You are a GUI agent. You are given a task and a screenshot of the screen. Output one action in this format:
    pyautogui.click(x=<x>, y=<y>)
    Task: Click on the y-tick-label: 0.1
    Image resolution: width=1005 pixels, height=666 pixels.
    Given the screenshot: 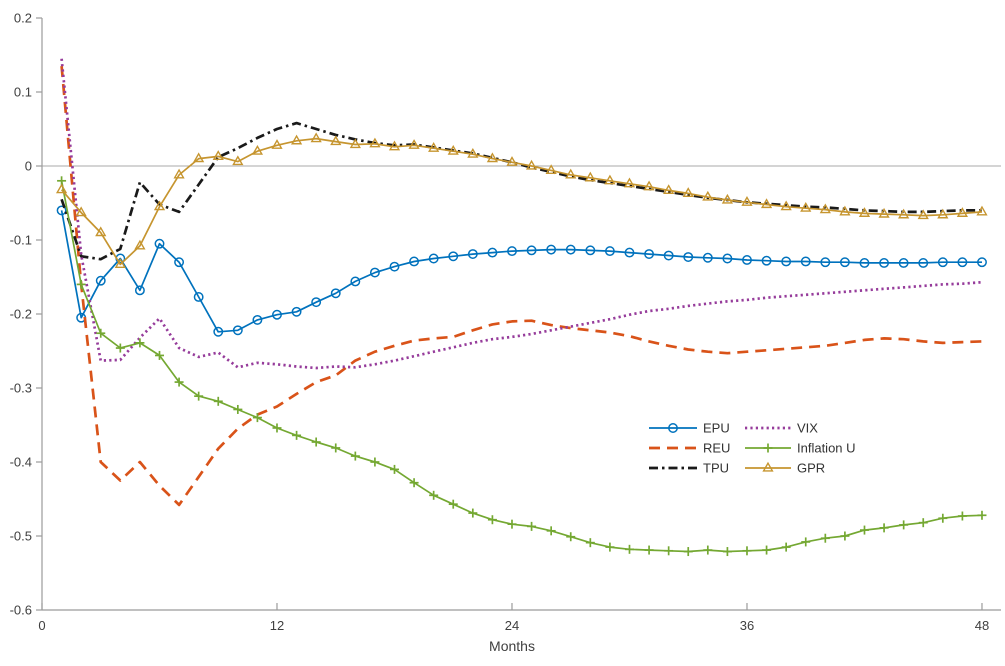 What is the action you would take?
    pyautogui.click(x=23, y=92)
    